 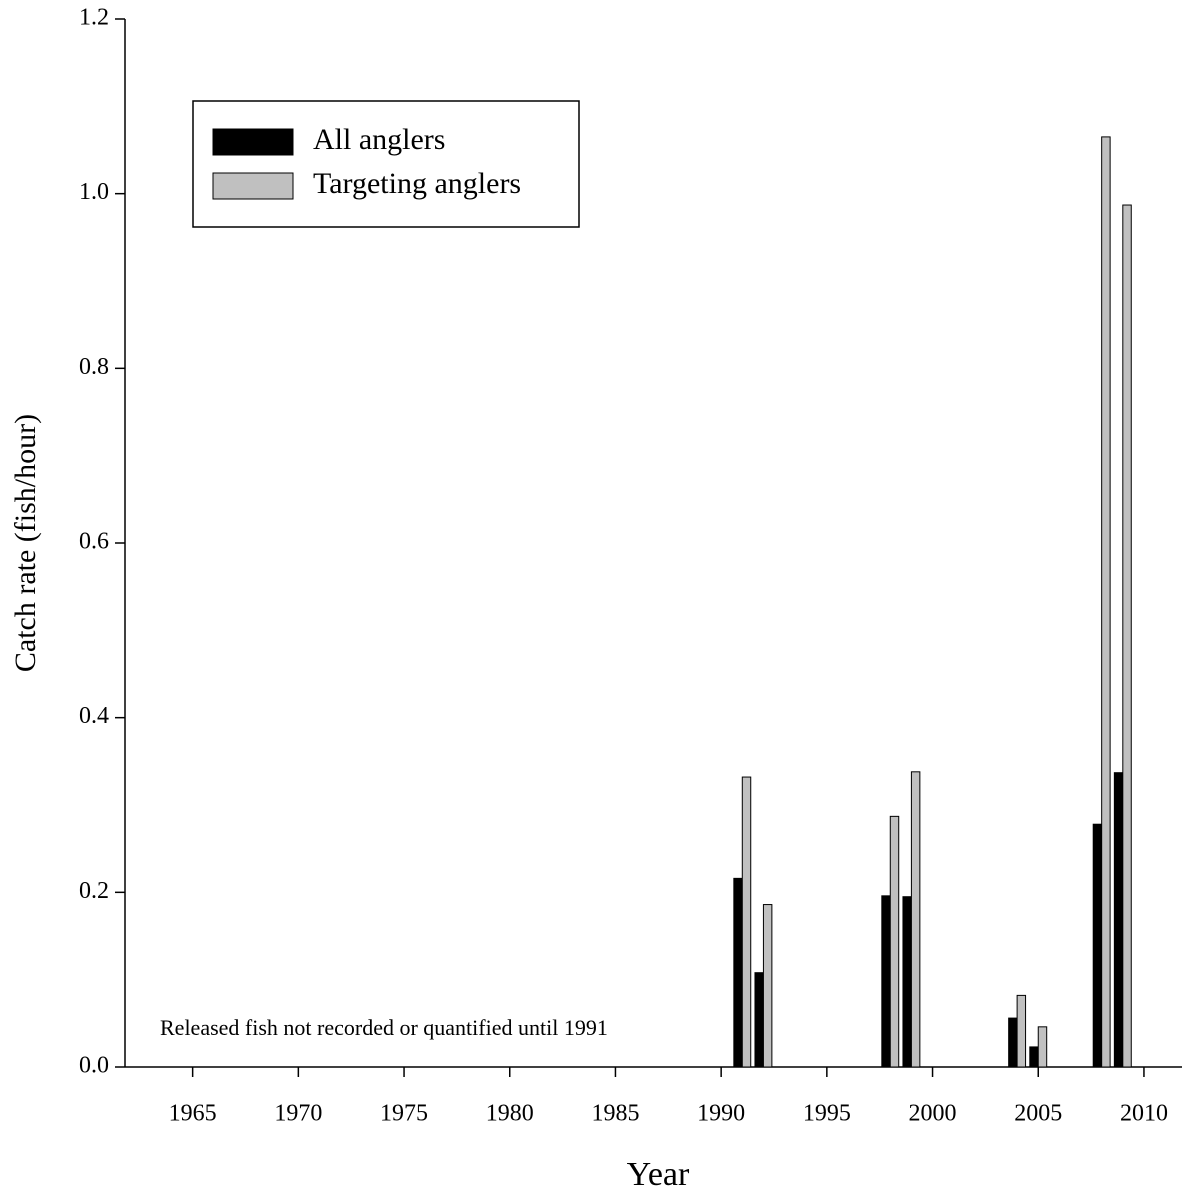 What do you see at coordinates (658, 1174) in the screenshot?
I see `x-axis-label: Year` at bounding box center [658, 1174].